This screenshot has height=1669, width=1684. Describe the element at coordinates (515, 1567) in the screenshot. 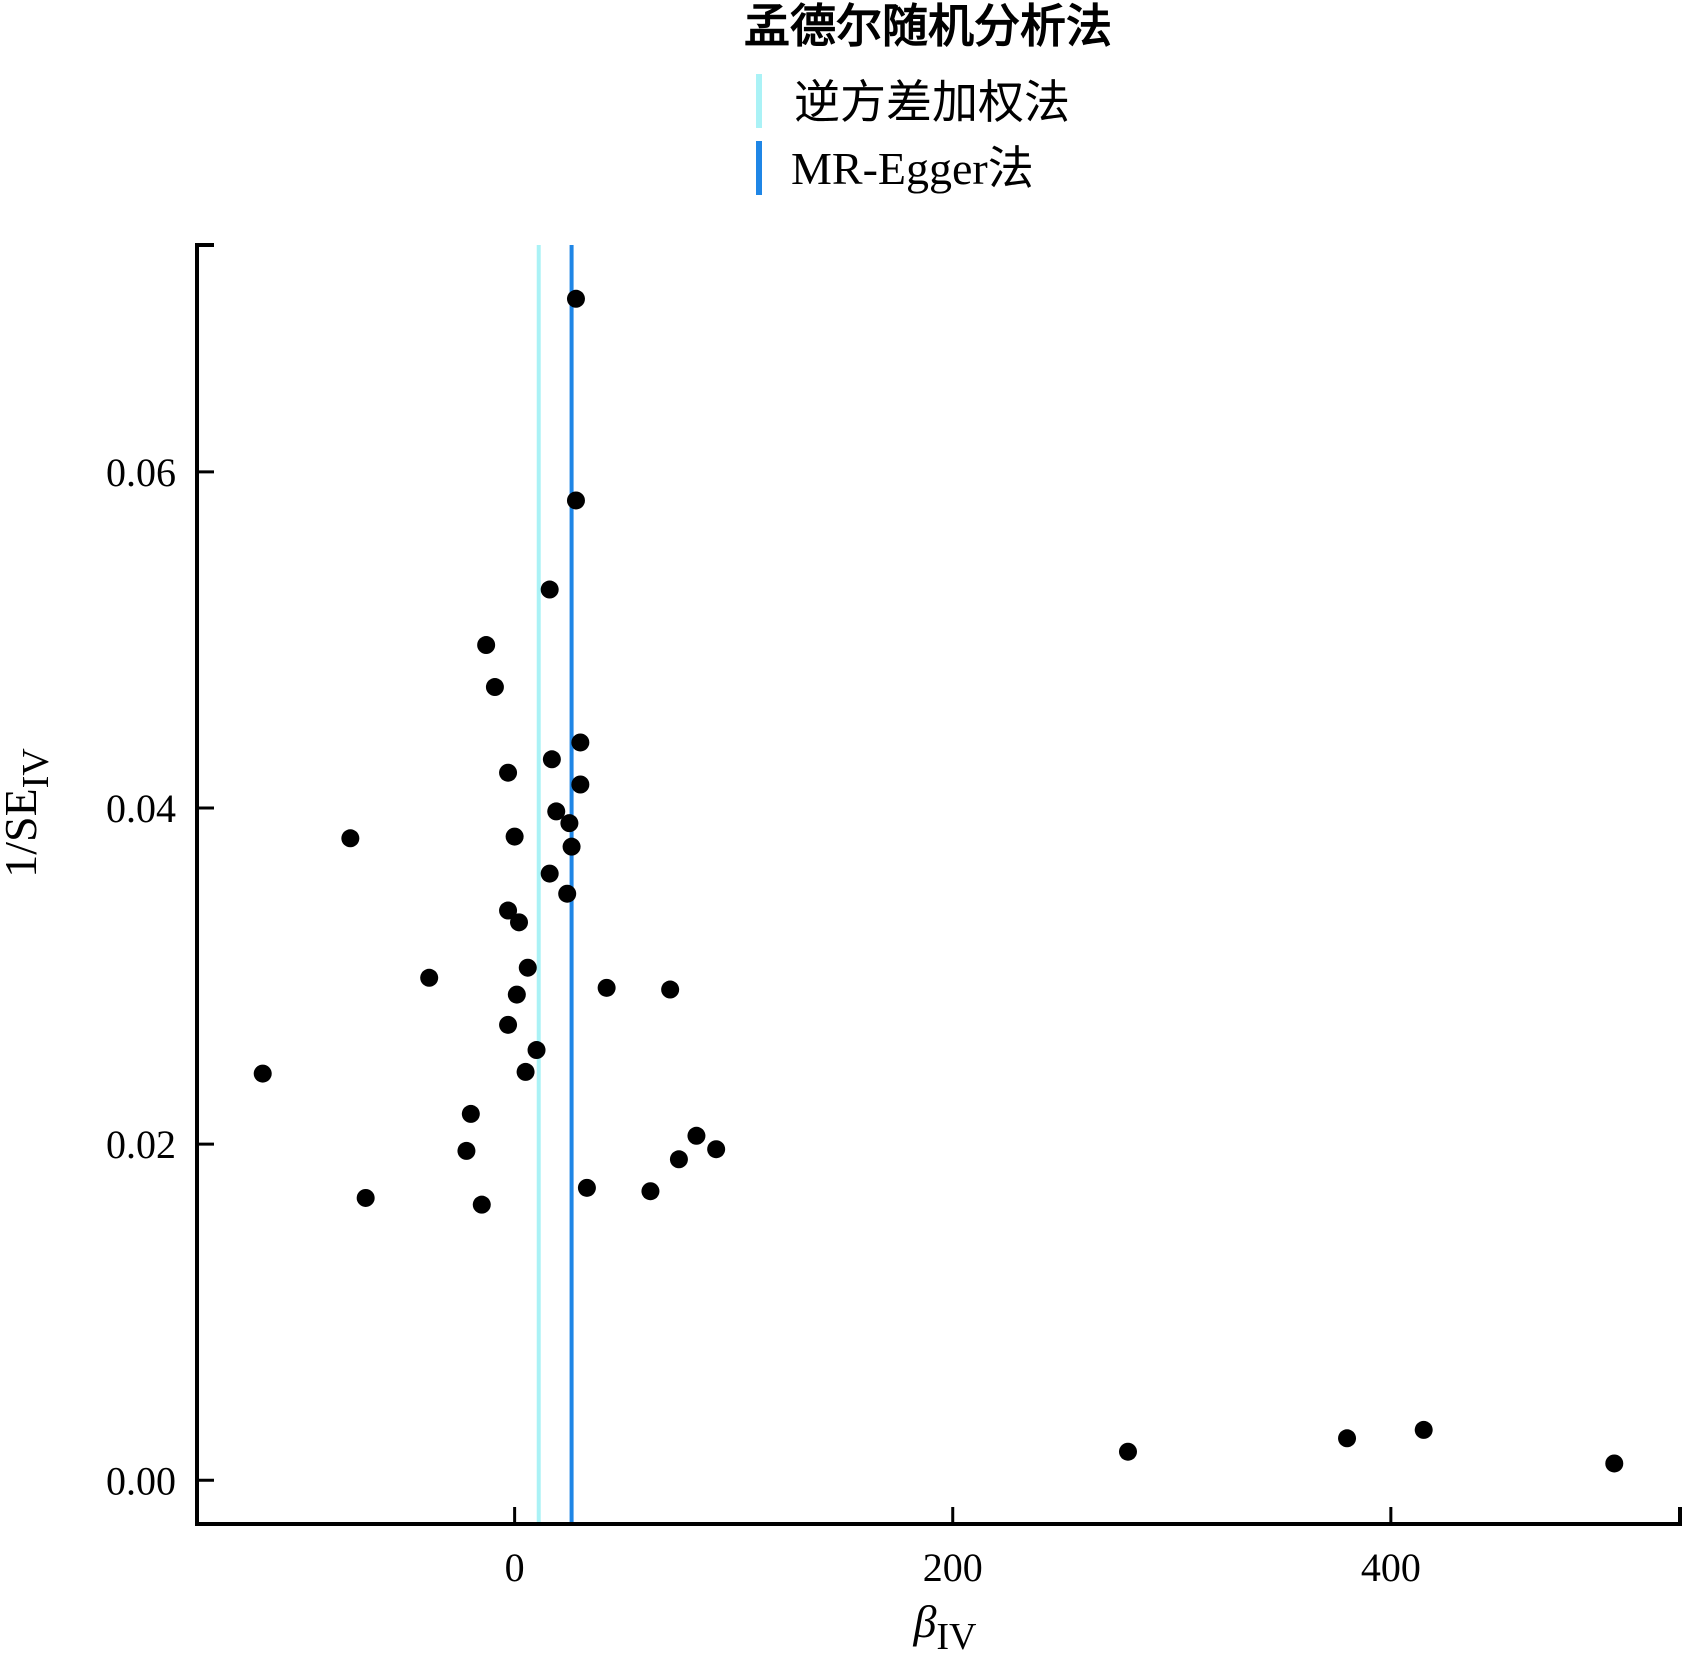

I see `x-tick-label: 0` at that location.